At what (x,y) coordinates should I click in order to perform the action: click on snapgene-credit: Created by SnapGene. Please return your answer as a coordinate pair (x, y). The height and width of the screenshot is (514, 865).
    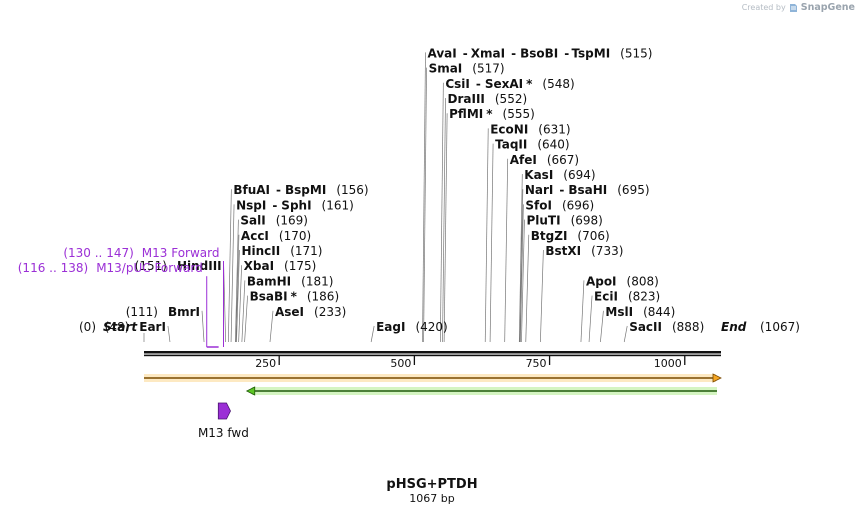
    Looking at the image, I should click on (798, 7).